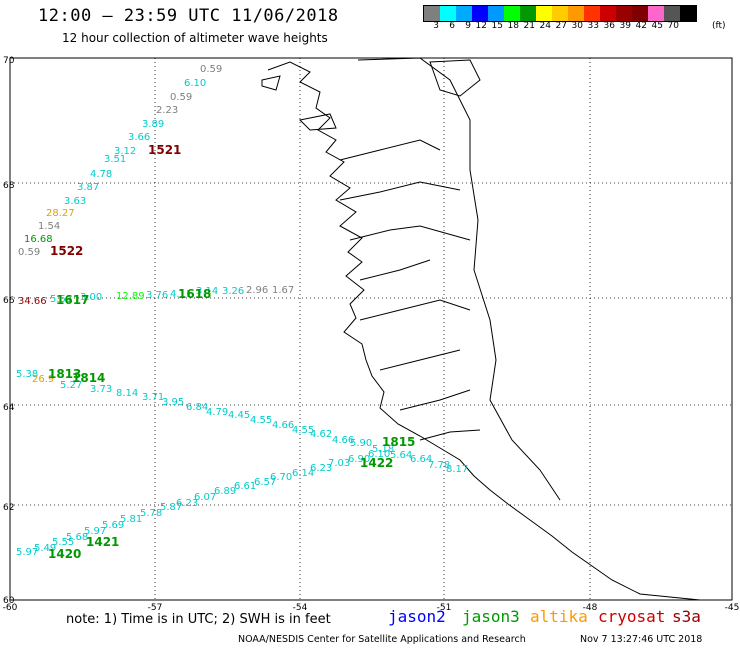 The width and height of the screenshot is (740, 650). What do you see at coordinates (8, 508) in the screenshot?
I see `latitude-label: 62` at bounding box center [8, 508].